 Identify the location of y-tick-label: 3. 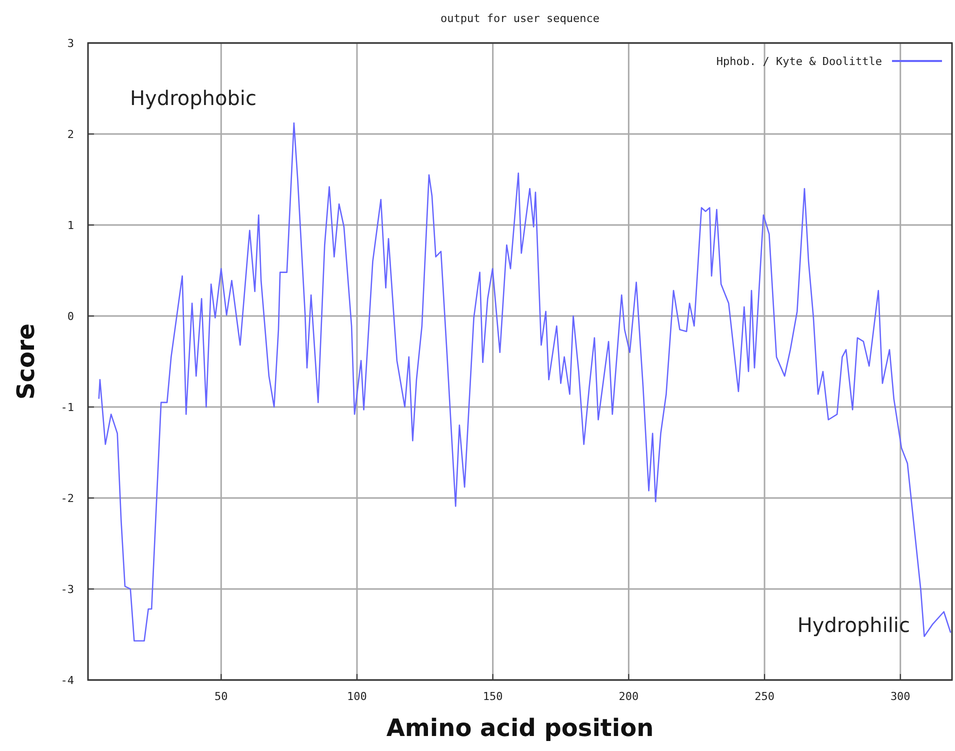
(70, 43).